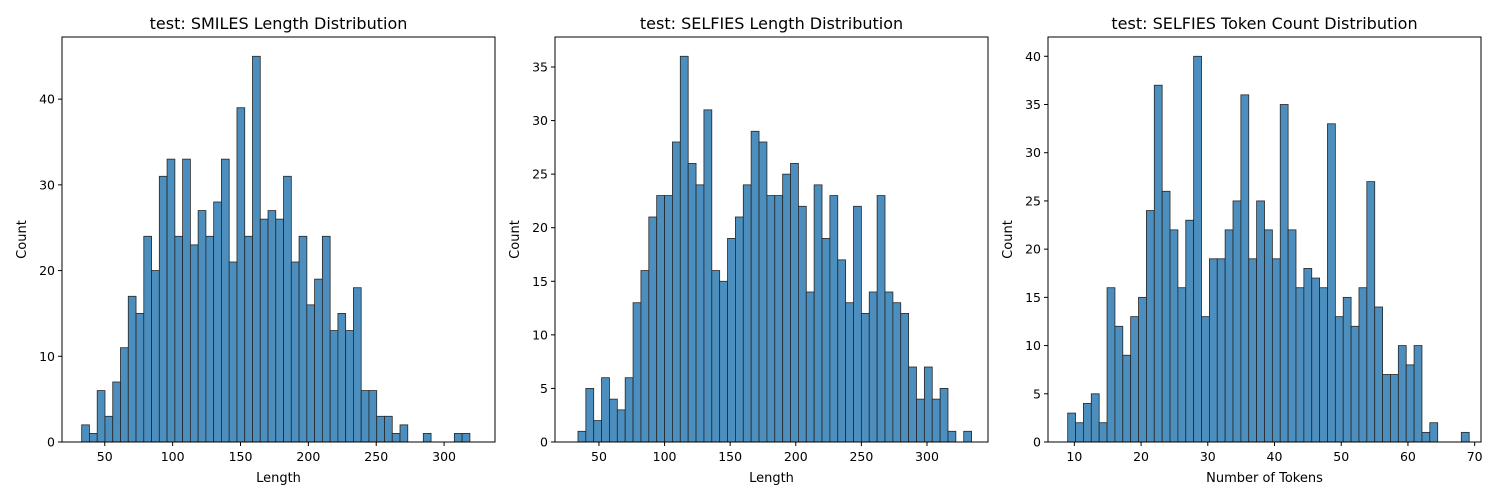 This screenshot has height=500, width=1500. I want to click on chart-title: test: SELFIES Token Count Distribution, so click(1264, 23).